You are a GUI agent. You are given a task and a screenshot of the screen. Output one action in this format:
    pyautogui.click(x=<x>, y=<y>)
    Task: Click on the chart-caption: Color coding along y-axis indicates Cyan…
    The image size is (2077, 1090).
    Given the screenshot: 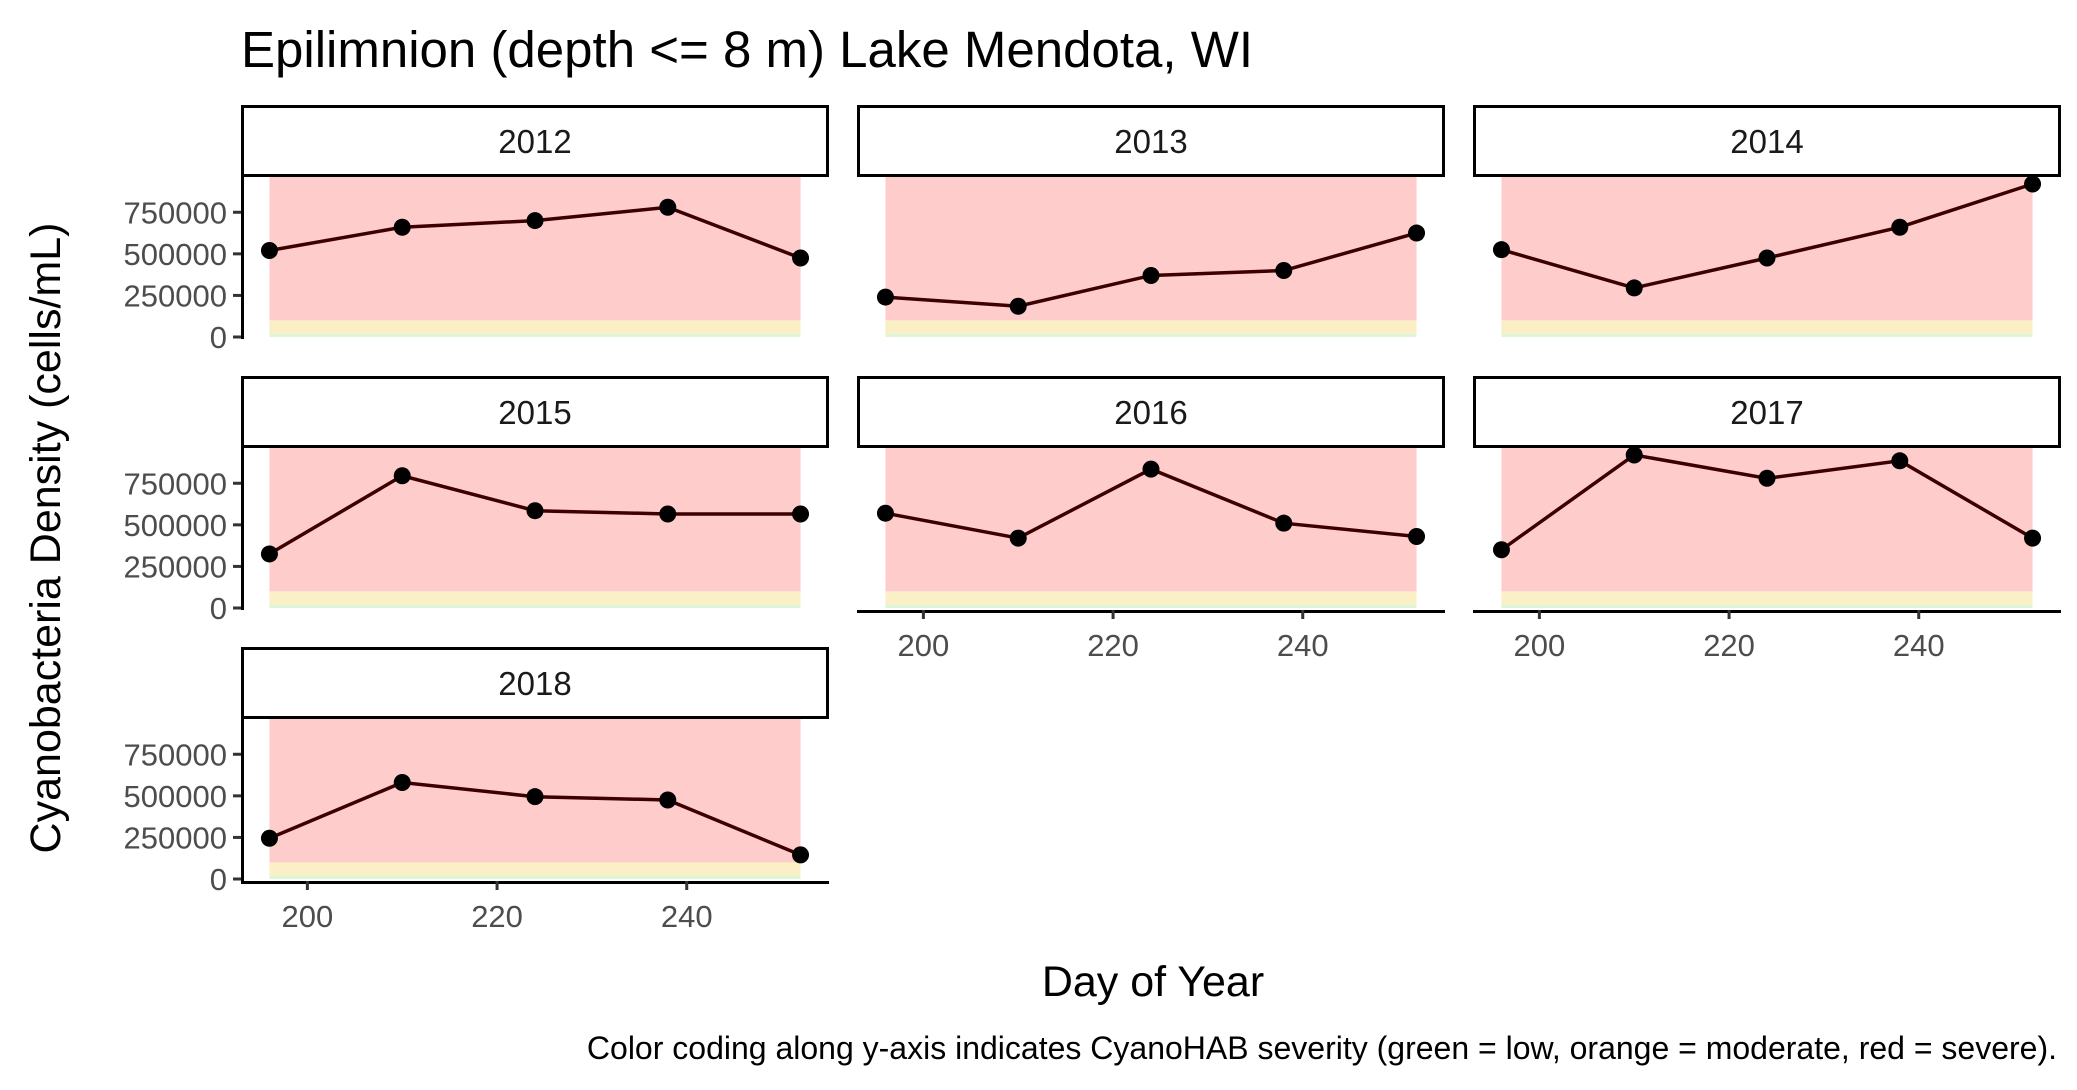 What is the action you would take?
    pyautogui.click(x=1322, y=1048)
    